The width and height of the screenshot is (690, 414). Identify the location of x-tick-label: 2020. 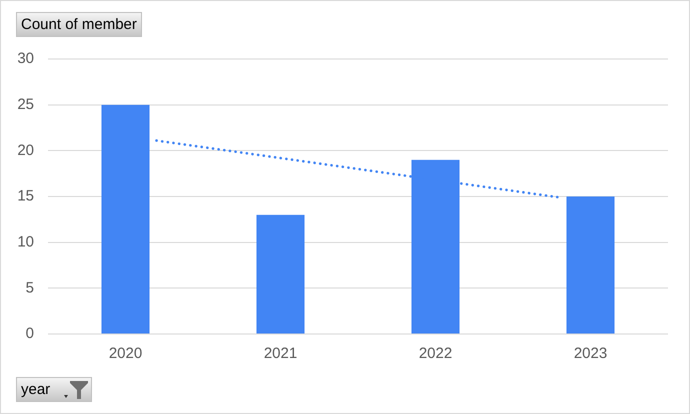
(125, 353).